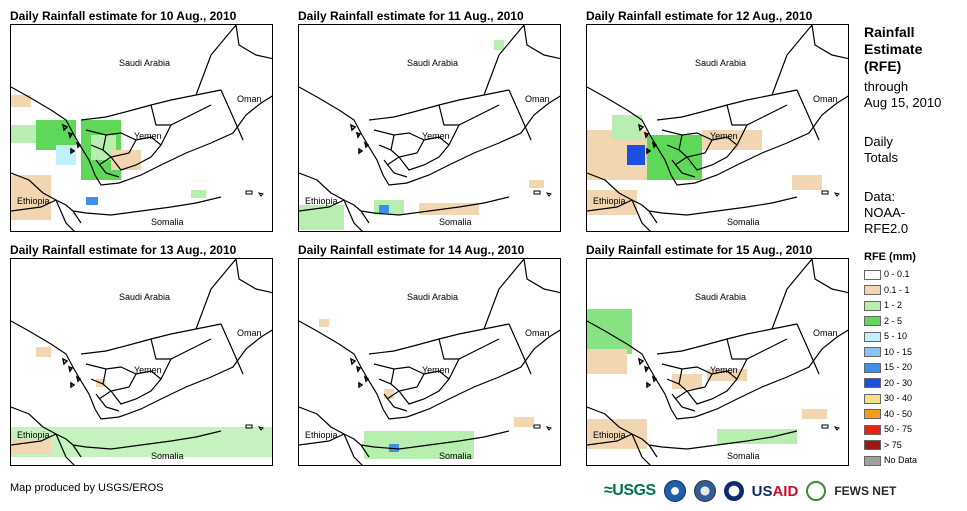  I want to click on legend-item: > 75, so click(883, 445).